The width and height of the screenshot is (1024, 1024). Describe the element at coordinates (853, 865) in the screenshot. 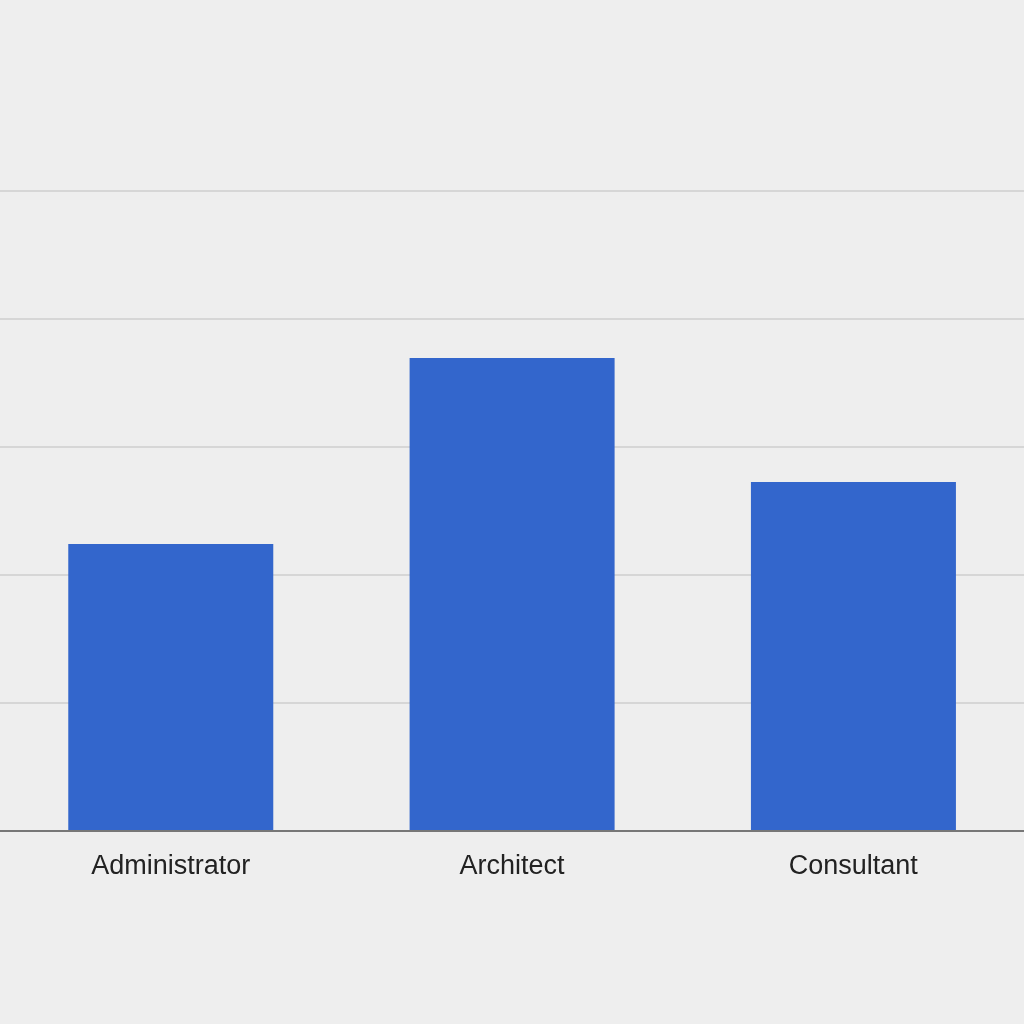

I see `x-tick-label: Consultant` at that location.